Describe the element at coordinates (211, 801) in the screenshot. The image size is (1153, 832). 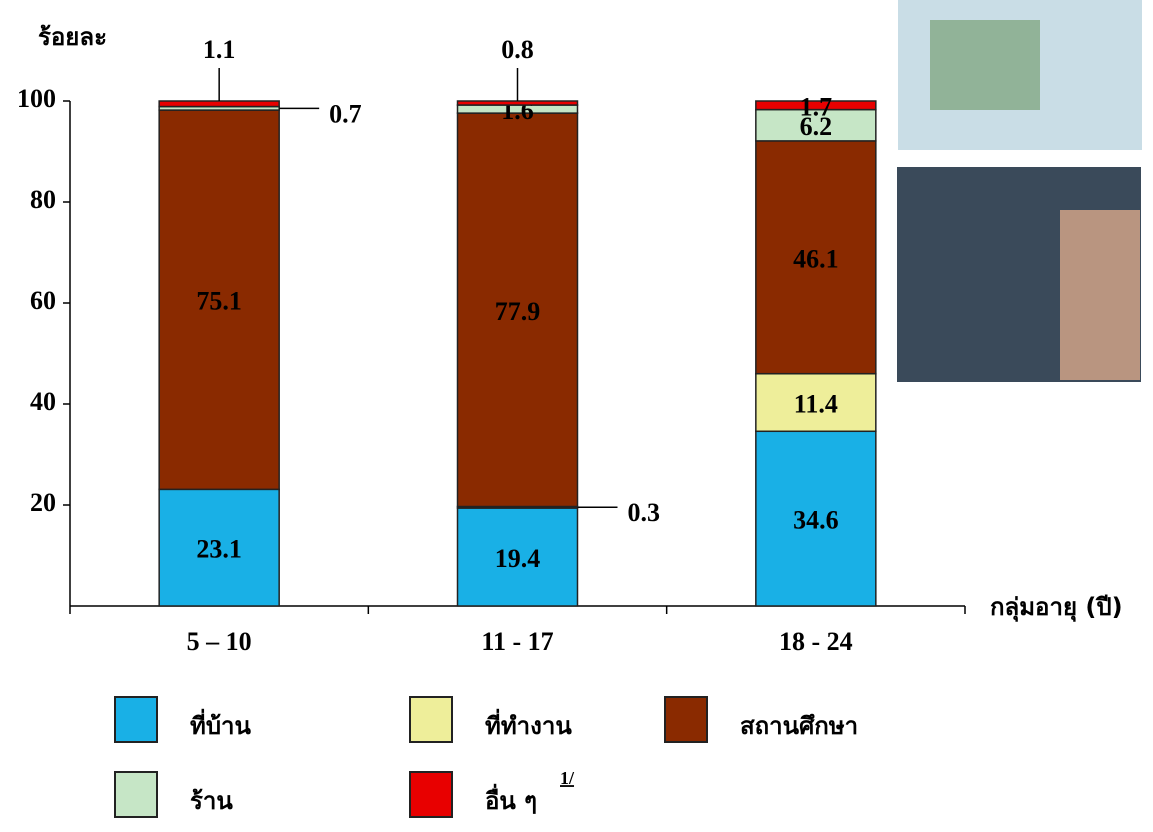
I see `legend-label: ร้าน` at that location.